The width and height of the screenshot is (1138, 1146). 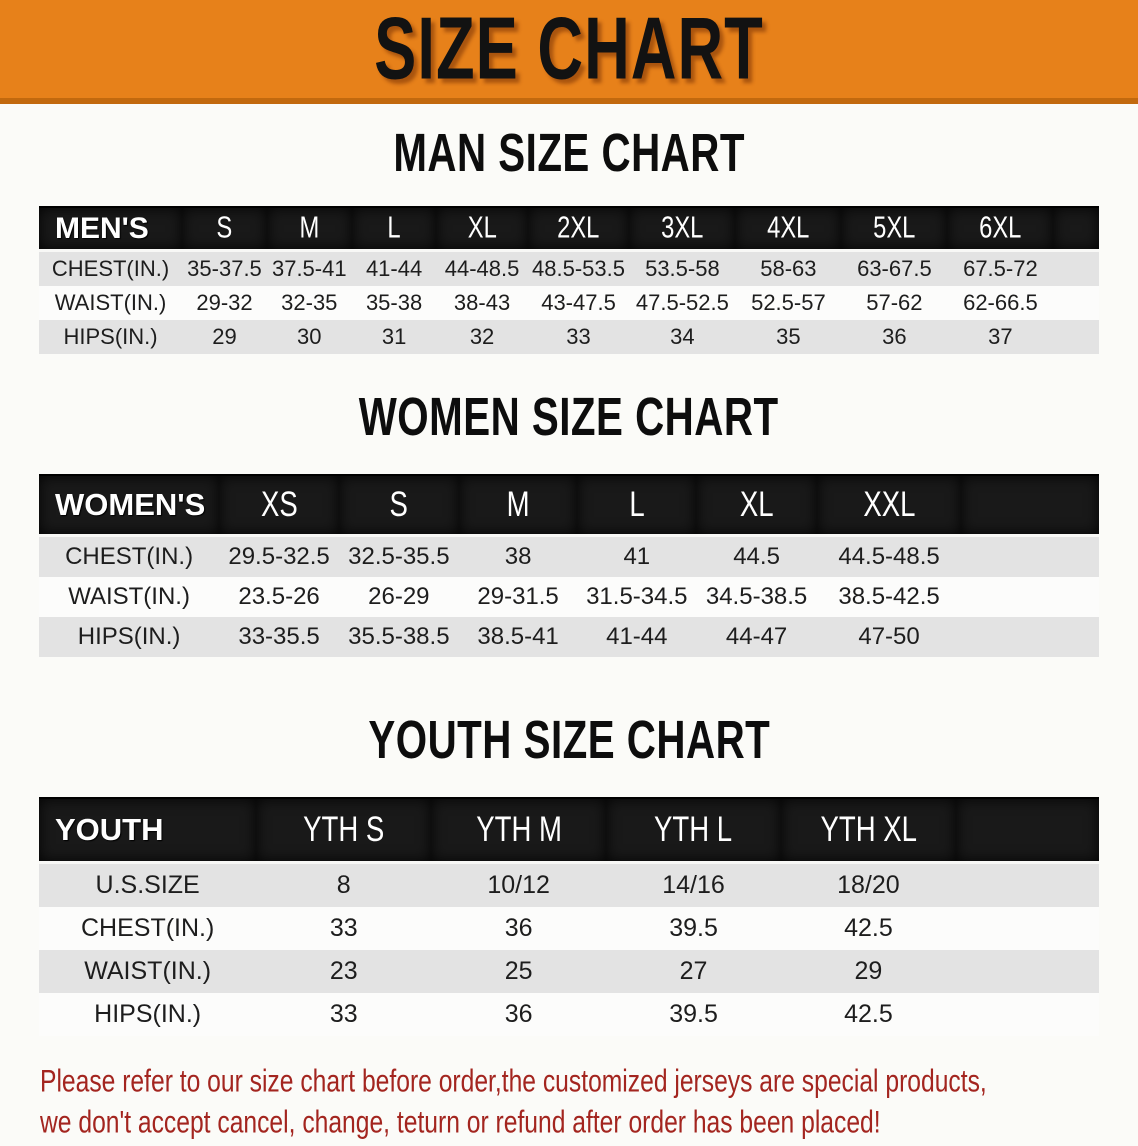 What do you see at coordinates (889, 556) in the screenshot?
I see `size-value: 44.5-48.5` at bounding box center [889, 556].